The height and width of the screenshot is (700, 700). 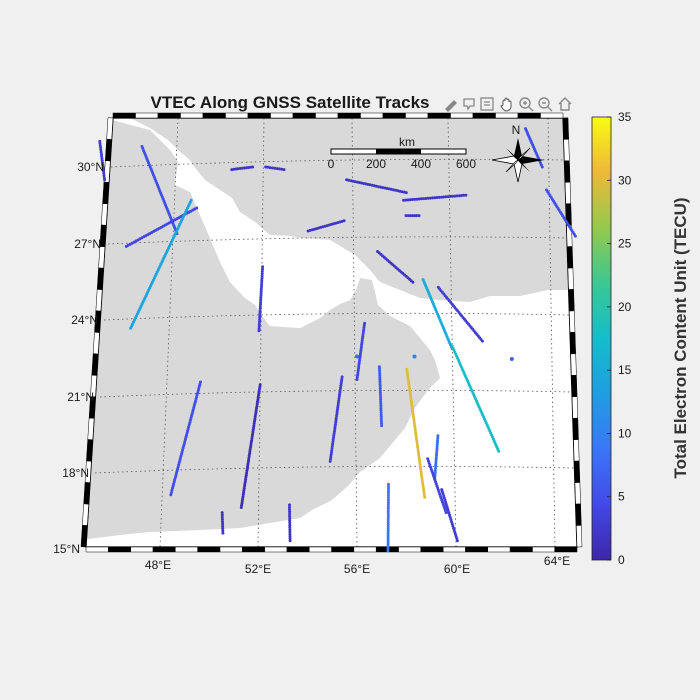 What do you see at coordinates (625, 117) in the screenshot?
I see `colorbar-tick-label: 35` at bounding box center [625, 117].